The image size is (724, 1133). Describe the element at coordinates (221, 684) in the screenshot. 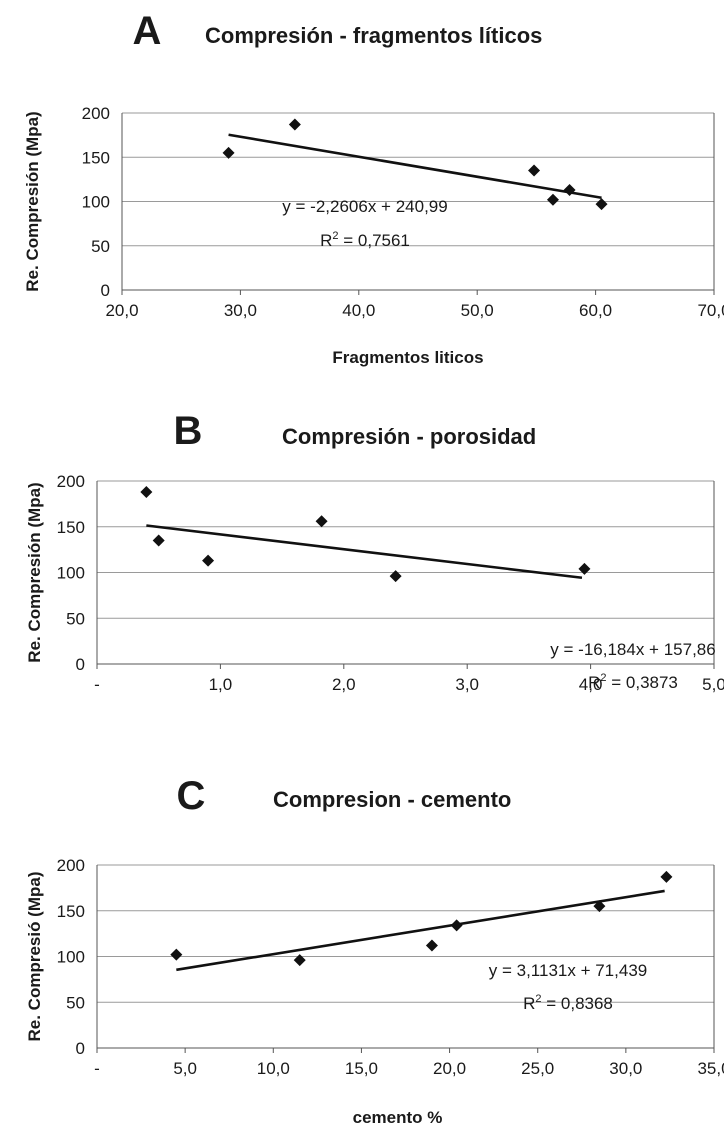

I see `x-tick-label: 1,0` at that location.